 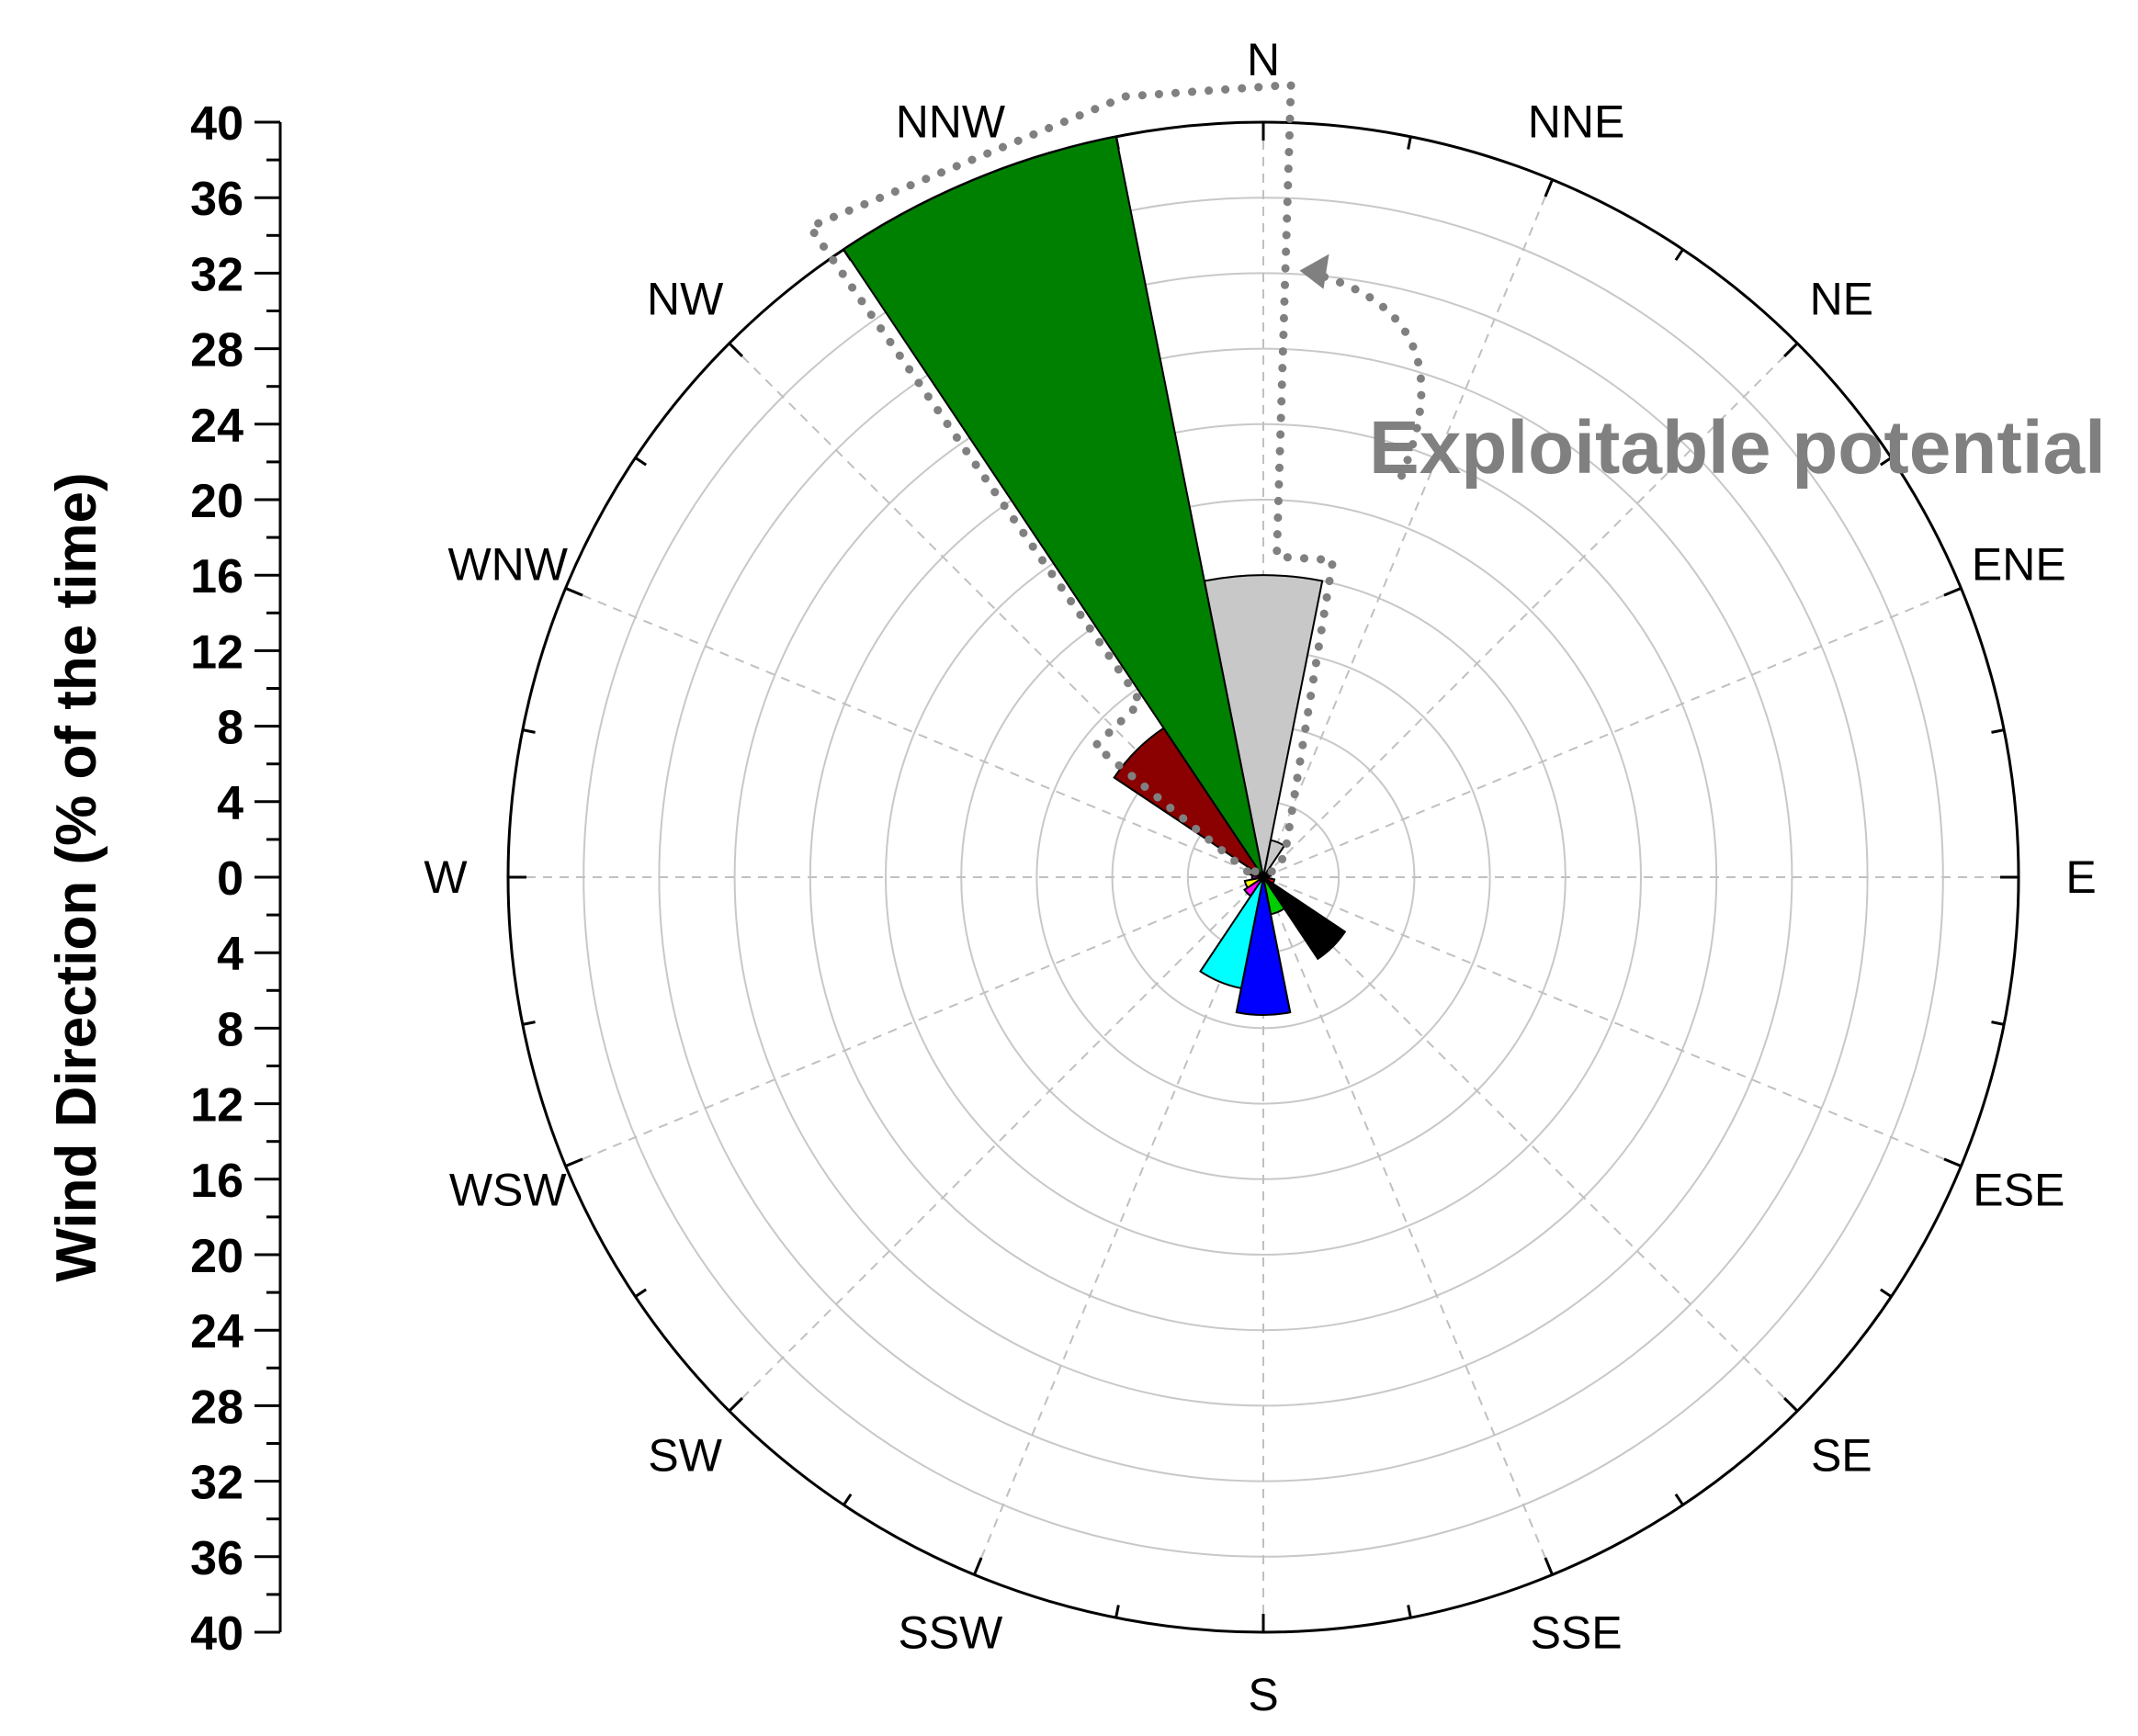 What do you see at coordinates (1304, 918) in the screenshot?
I see `sector-se` at bounding box center [1304, 918].